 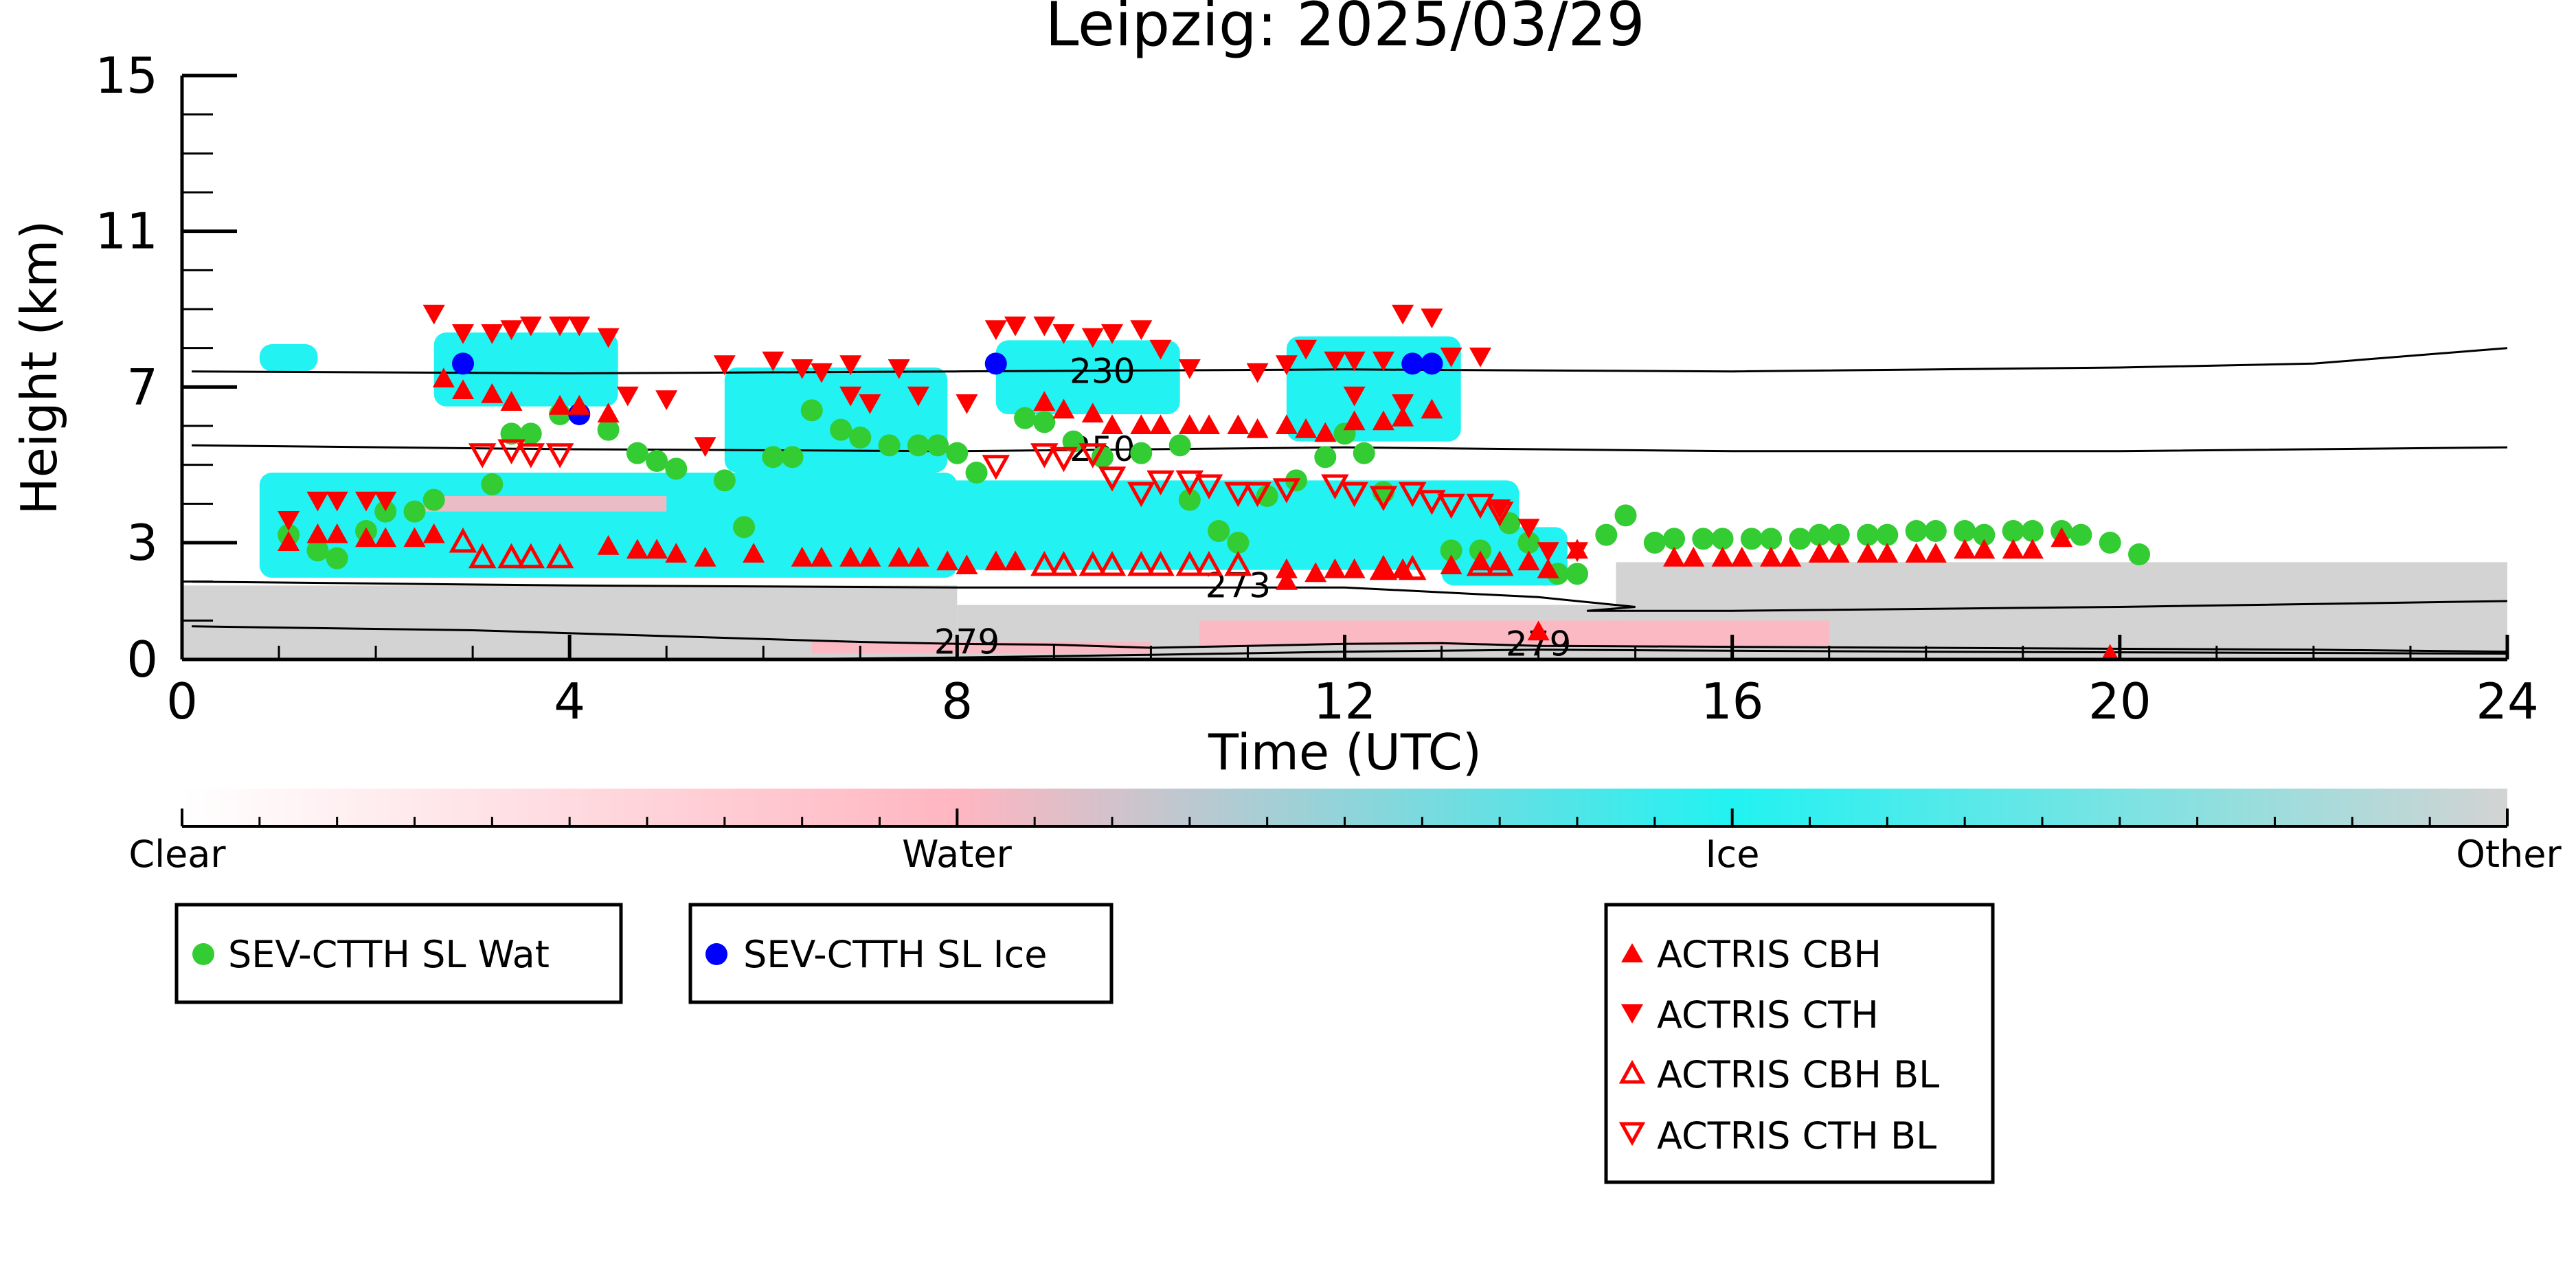 What do you see at coordinates (1769, 954) in the screenshot?
I see `legend-label-actris-cbh: ACTRIS CBH` at bounding box center [1769, 954].